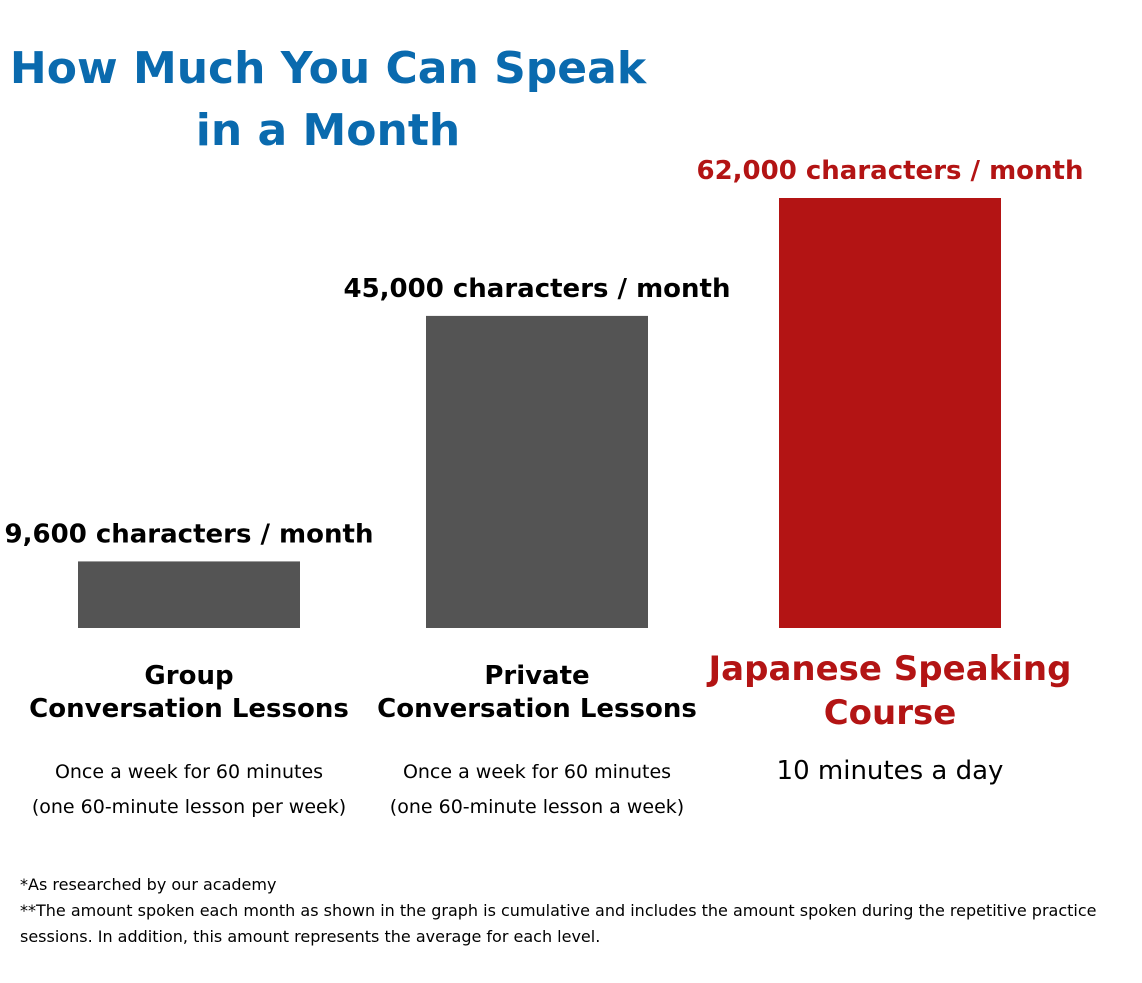 The height and width of the screenshot is (983, 1142). Describe the element at coordinates (890, 691) in the screenshot. I see `category-label-3: Japanese Speaking Course` at that location.